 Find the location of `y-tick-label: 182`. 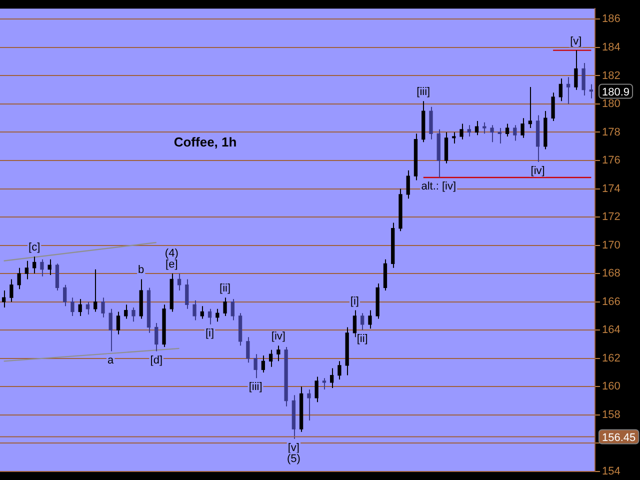

y-tick-label: 182 is located at coordinates (611, 76).